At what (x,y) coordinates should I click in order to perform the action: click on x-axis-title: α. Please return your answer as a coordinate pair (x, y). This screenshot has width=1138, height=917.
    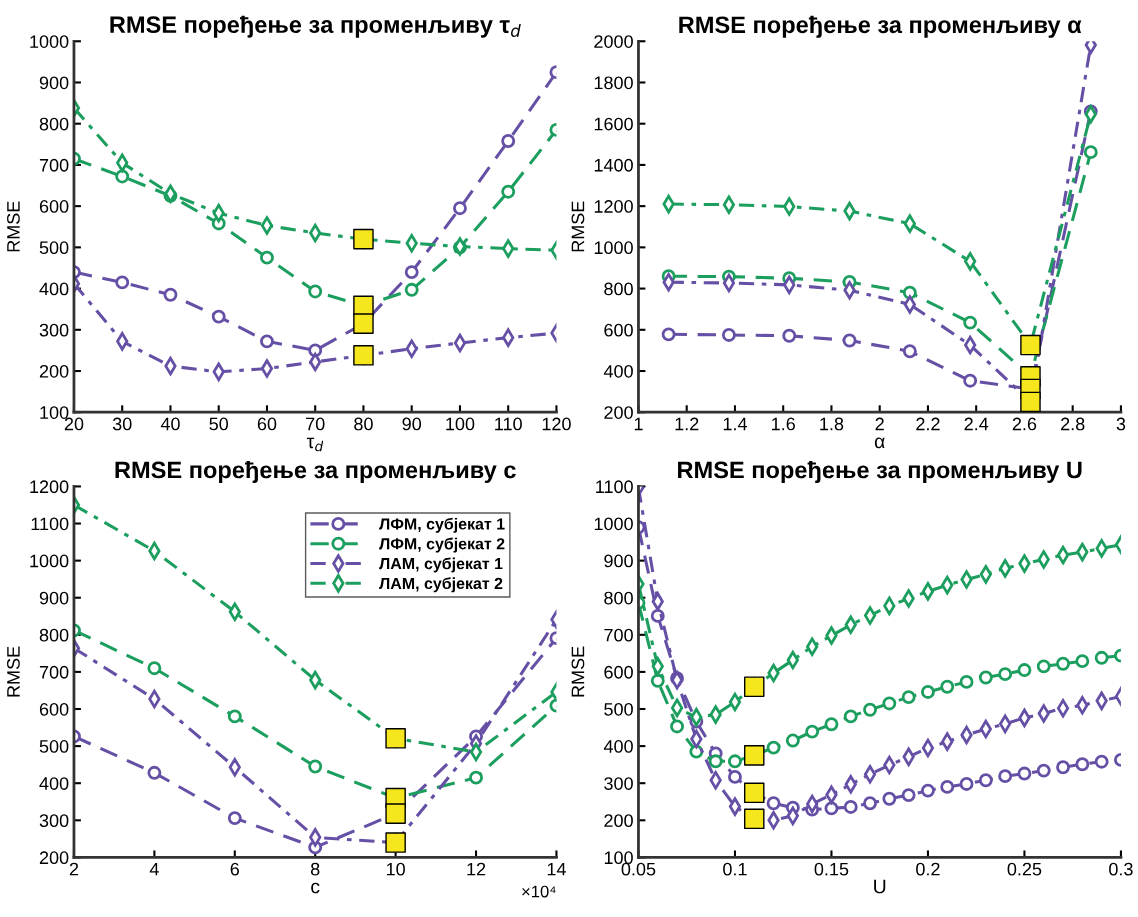
    Looking at the image, I should click on (879, 443).